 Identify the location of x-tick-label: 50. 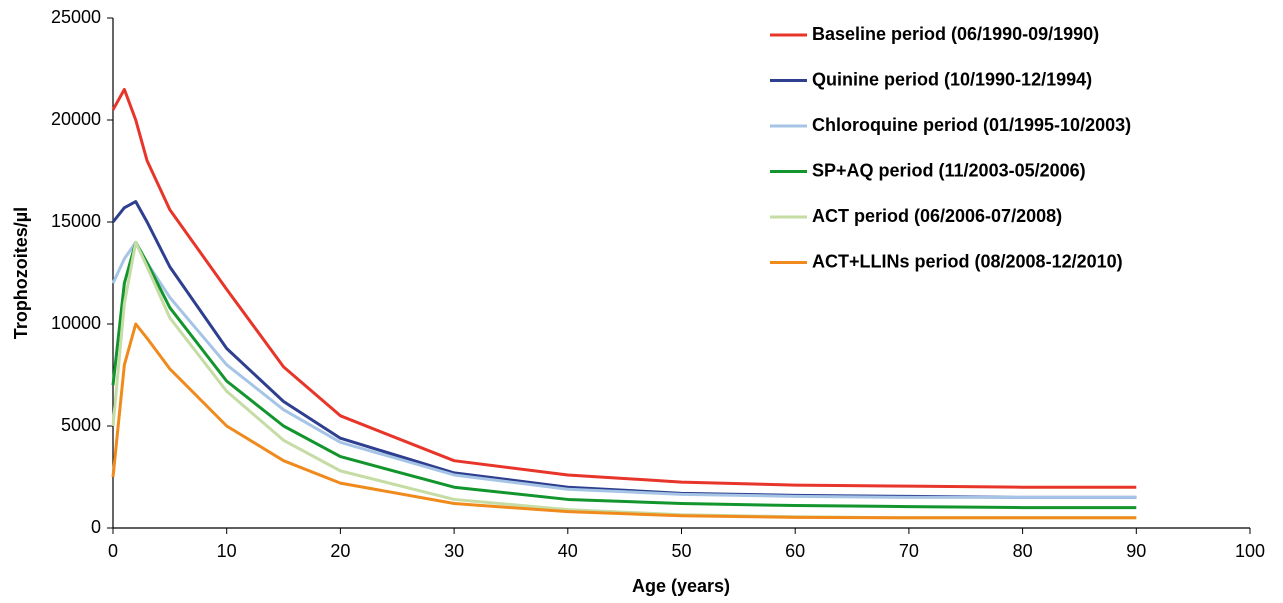
(681, 551).